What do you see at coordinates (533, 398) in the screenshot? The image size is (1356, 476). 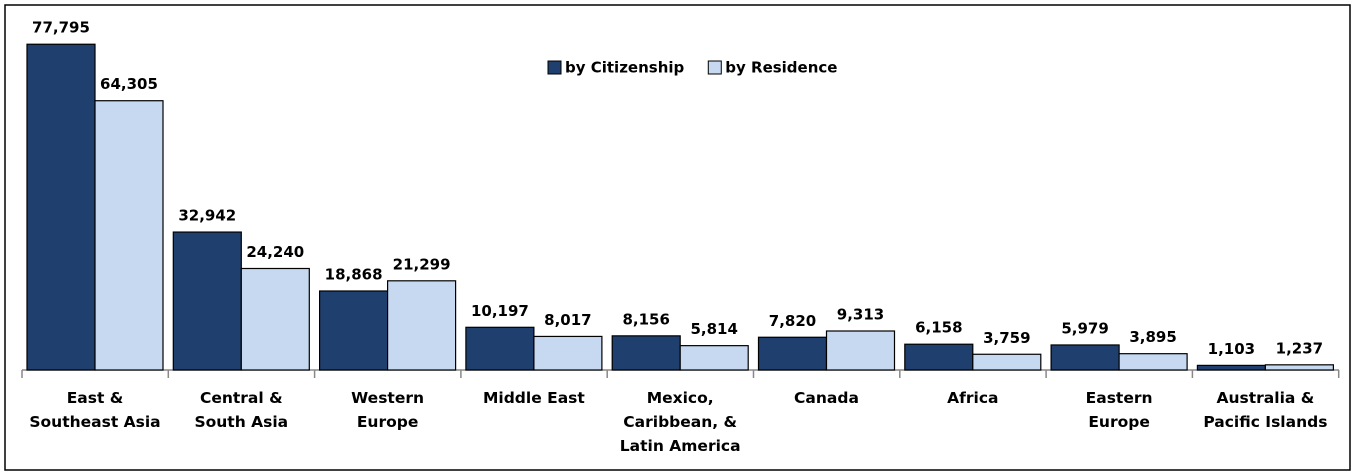 I see `x-tick-label: Middle East` at bounding box center [533, 398].